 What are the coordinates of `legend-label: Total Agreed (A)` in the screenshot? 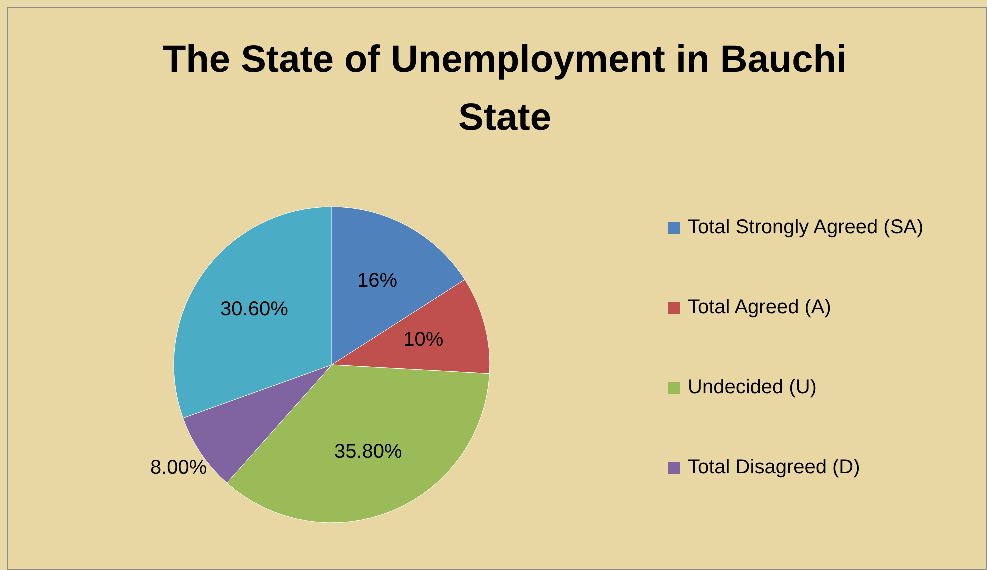 It's located at (760, 307).